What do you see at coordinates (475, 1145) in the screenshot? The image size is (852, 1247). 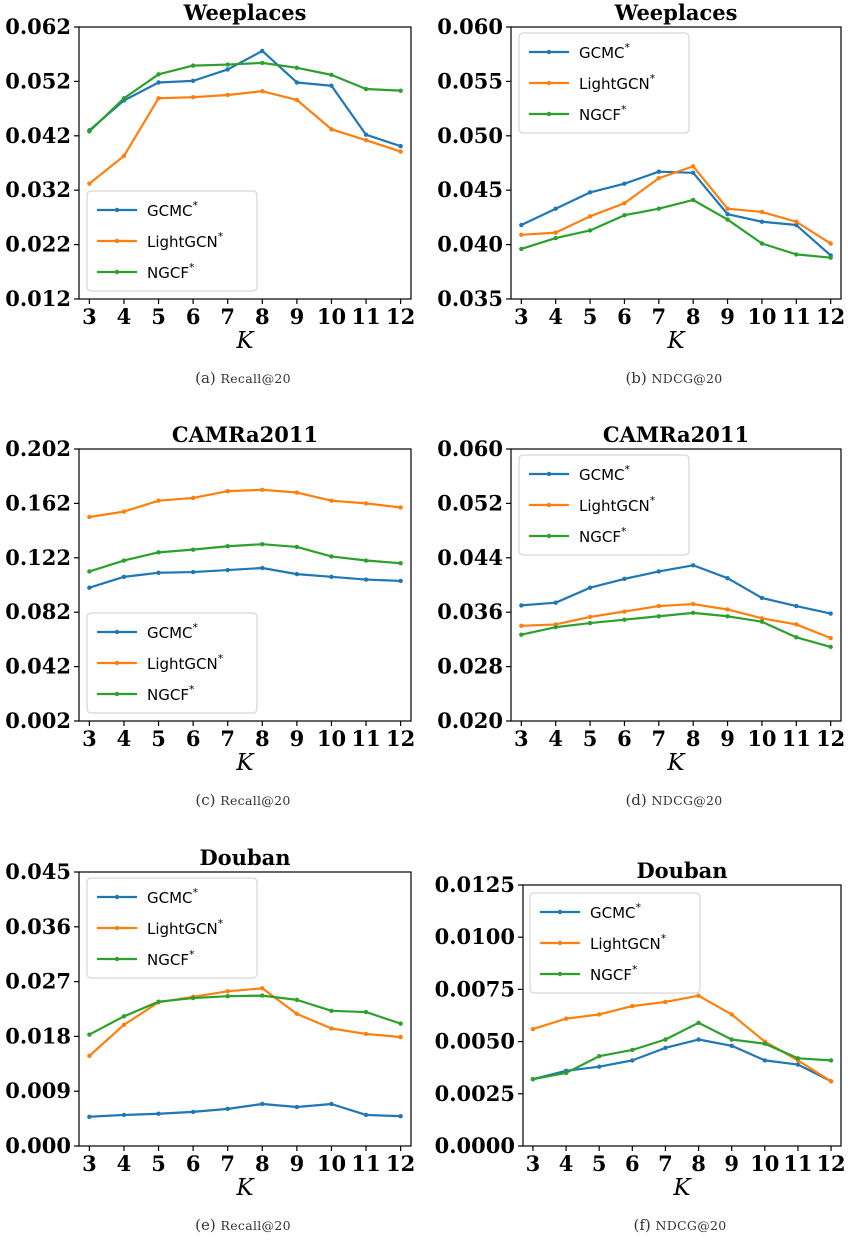 I see `y-tick-label: 0.0000` at bounding box center [475, 1145].